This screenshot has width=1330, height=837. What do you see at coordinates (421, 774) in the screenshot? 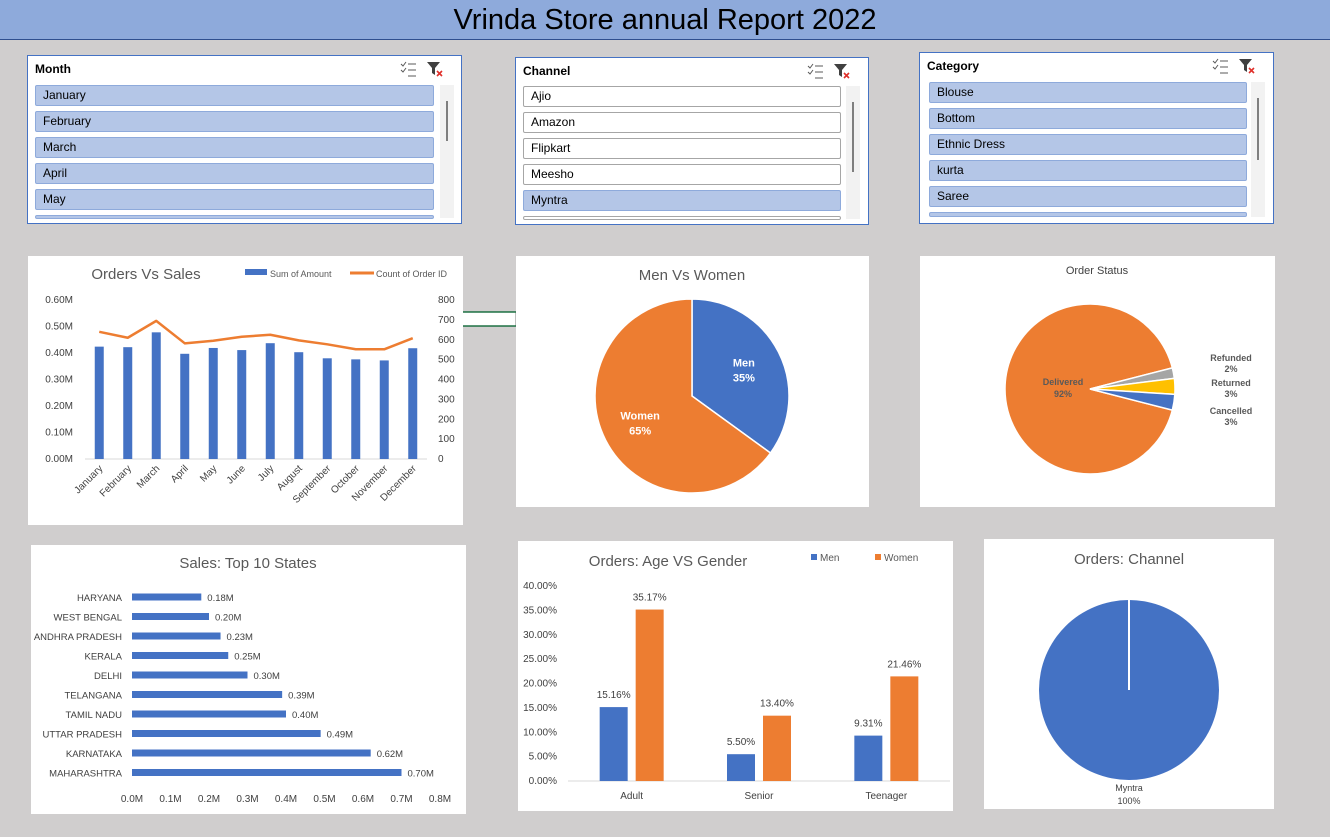
I see `data-label-maharashtra: 0.70M` at bounding box center [421, 774].